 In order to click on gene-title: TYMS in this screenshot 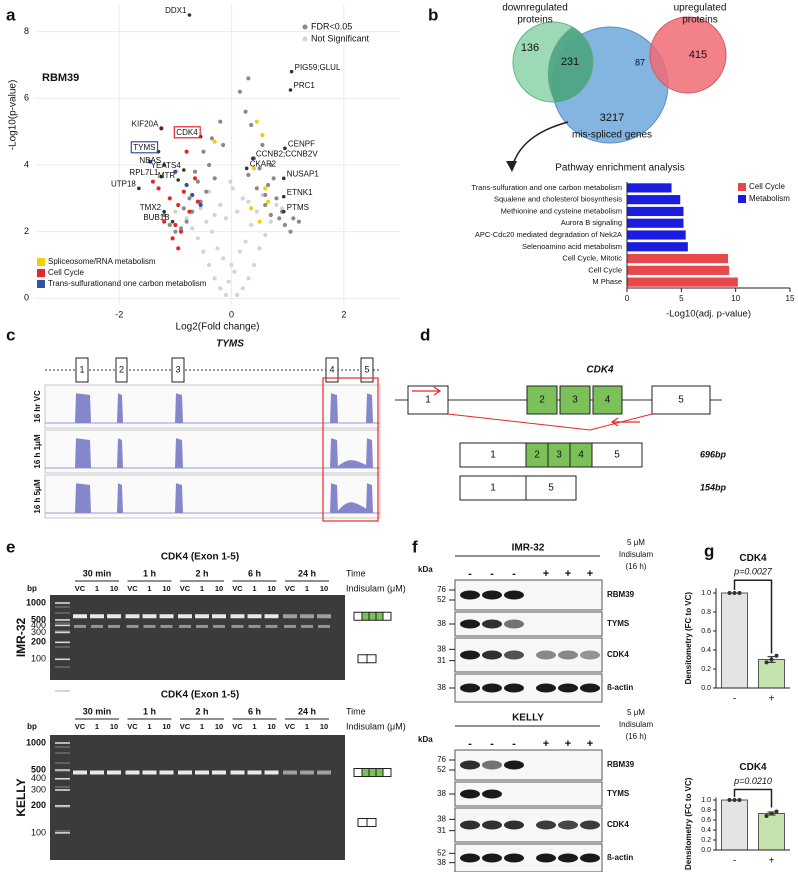, I will do `click(230, 344)`.